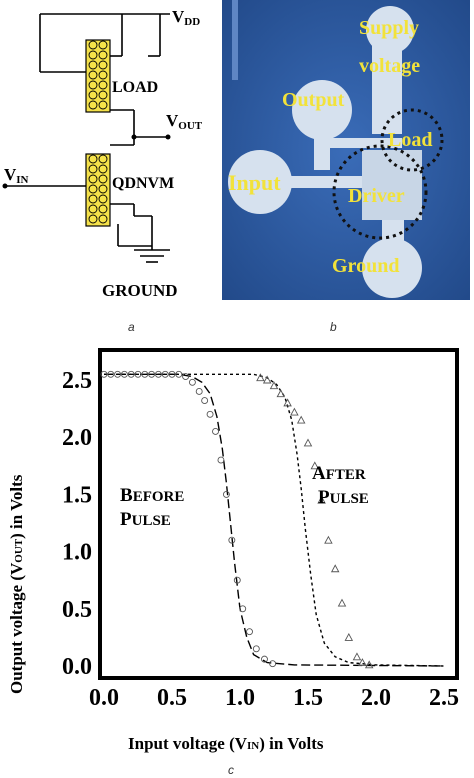  I want to click on y-axis-title: Output voltage (VOUT) in Volts, so click(16, 584).